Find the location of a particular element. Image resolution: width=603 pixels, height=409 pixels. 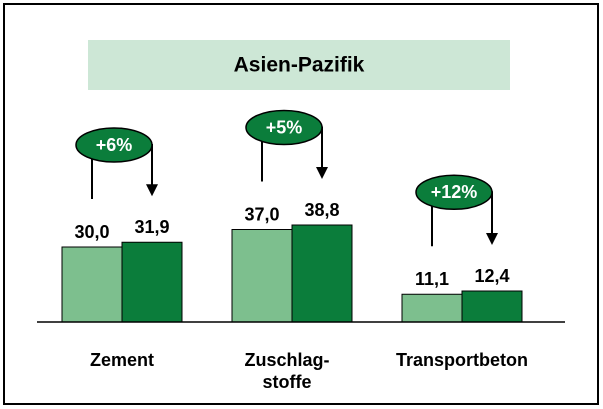

chart-title: Asien-Pazifik is located at coordinates (299, 65).